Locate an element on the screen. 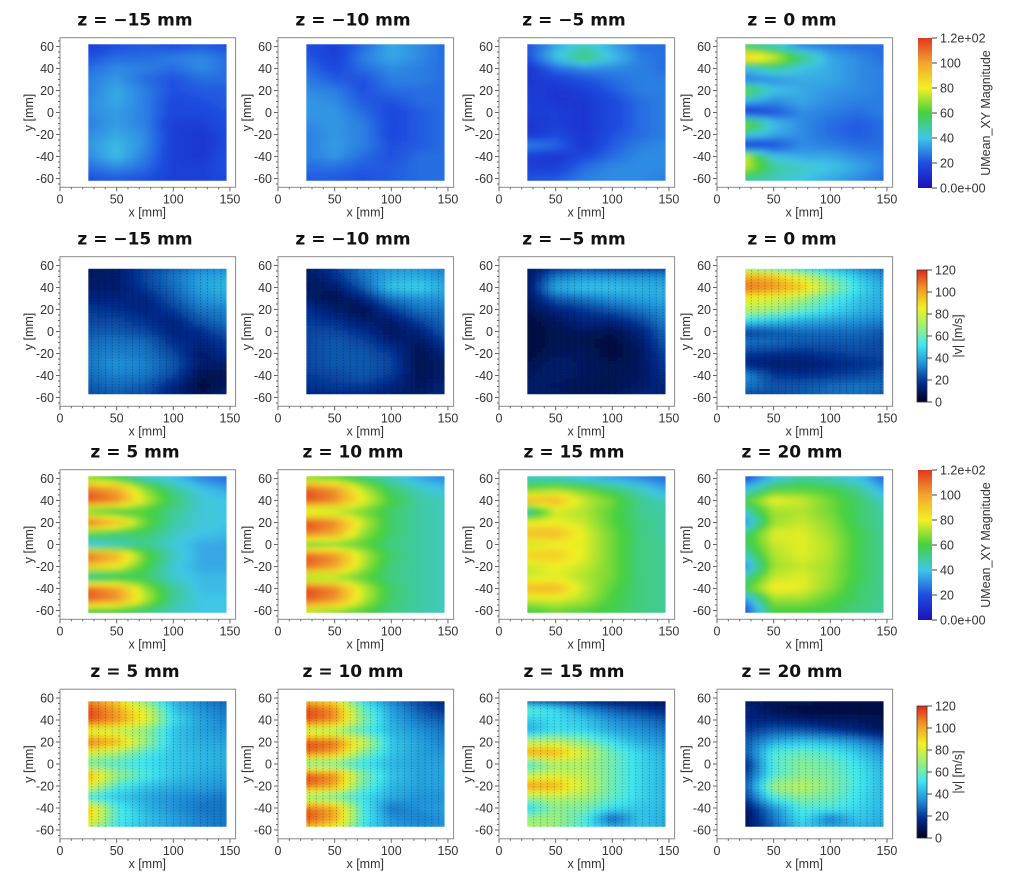  y-tick-label: -20 is located at coordinates (484, 135).